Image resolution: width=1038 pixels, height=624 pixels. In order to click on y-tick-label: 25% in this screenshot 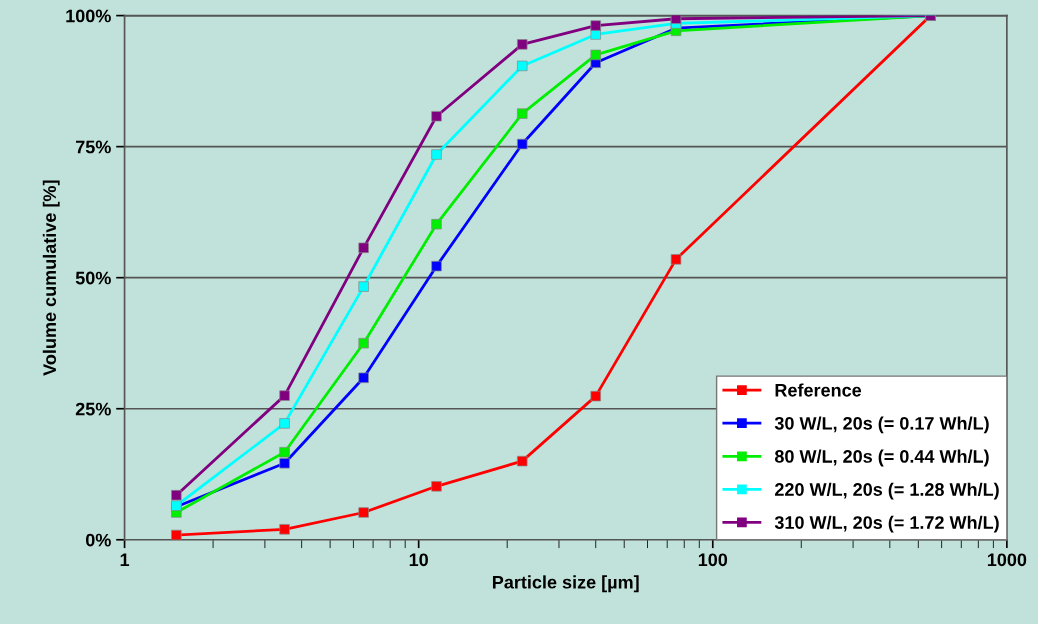, I will do `click(93, 409)`.